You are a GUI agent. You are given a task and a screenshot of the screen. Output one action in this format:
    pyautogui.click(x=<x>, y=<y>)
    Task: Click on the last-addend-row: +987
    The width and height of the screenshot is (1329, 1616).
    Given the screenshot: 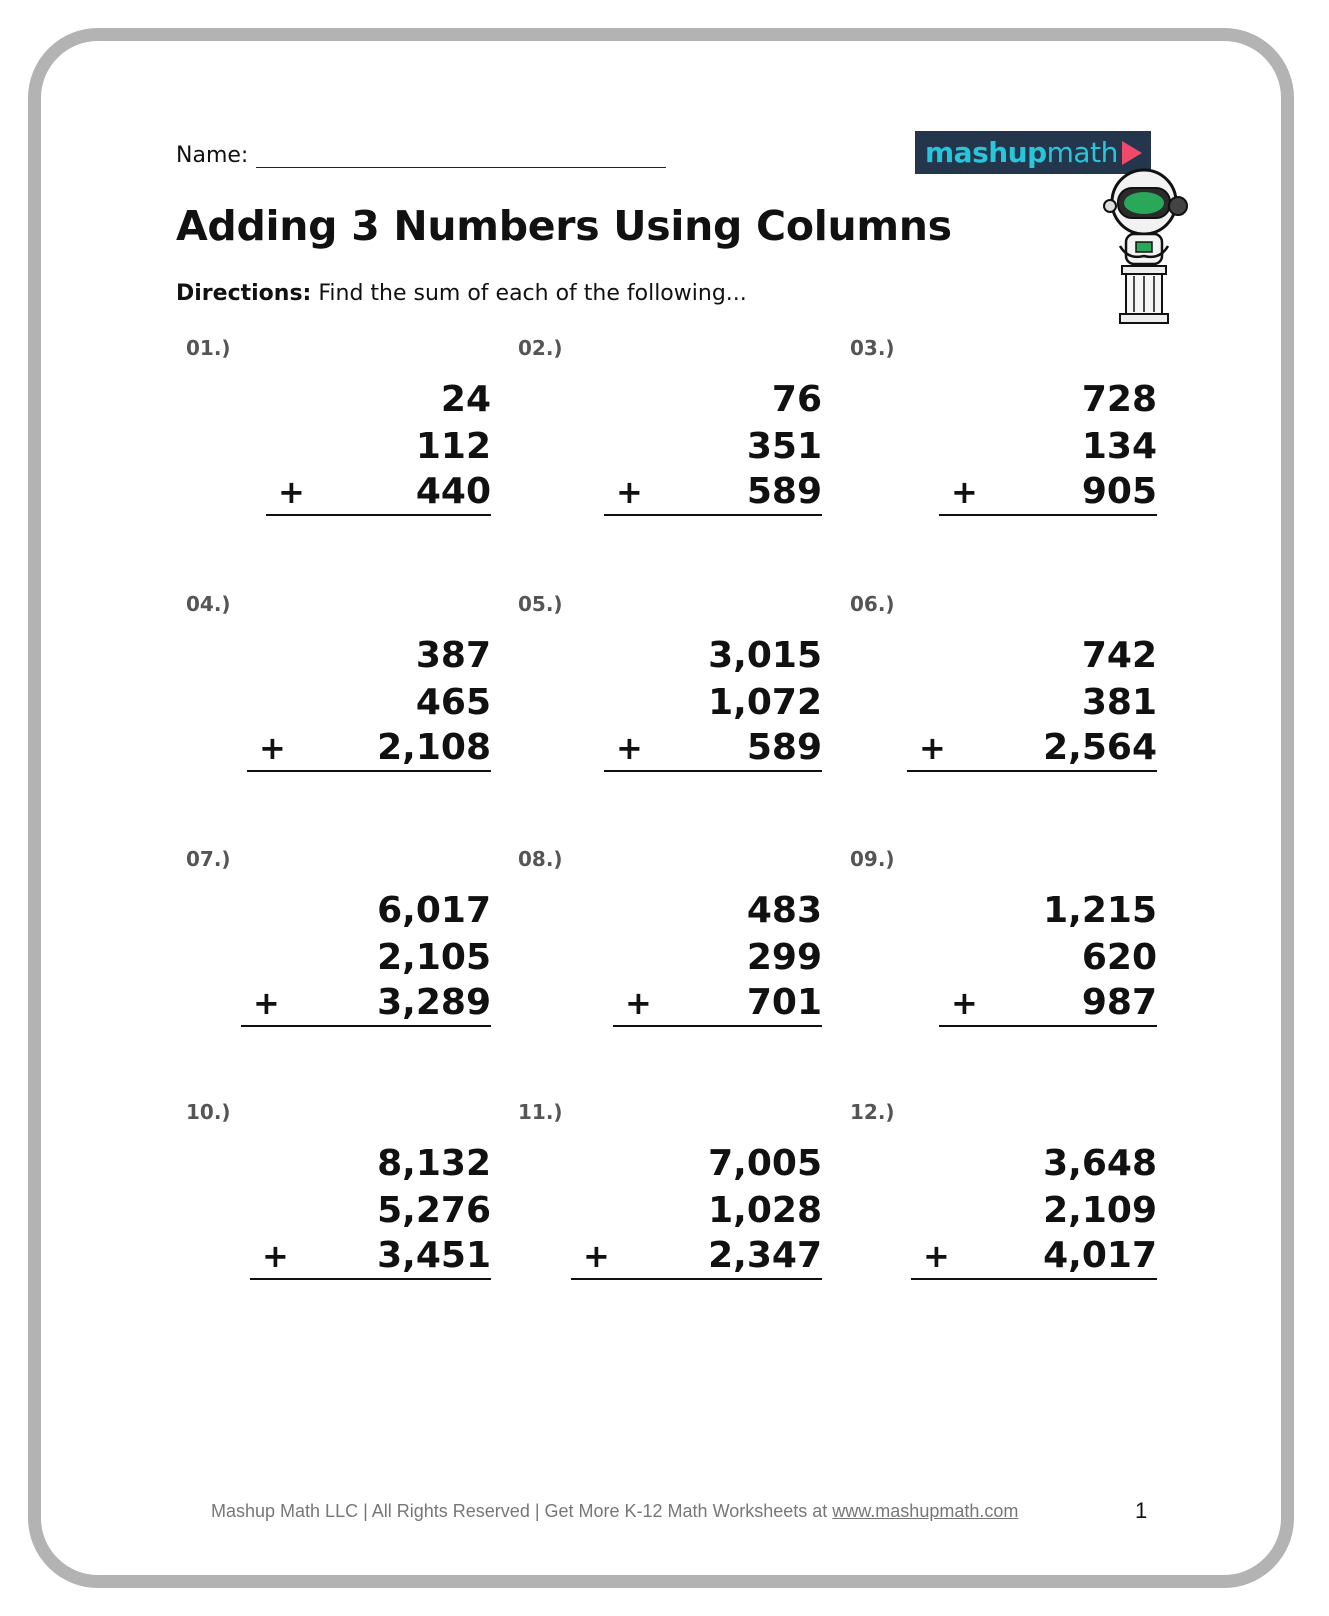 What is the action you would take?
    pyautogui.click(x=1048, y=1004)
    